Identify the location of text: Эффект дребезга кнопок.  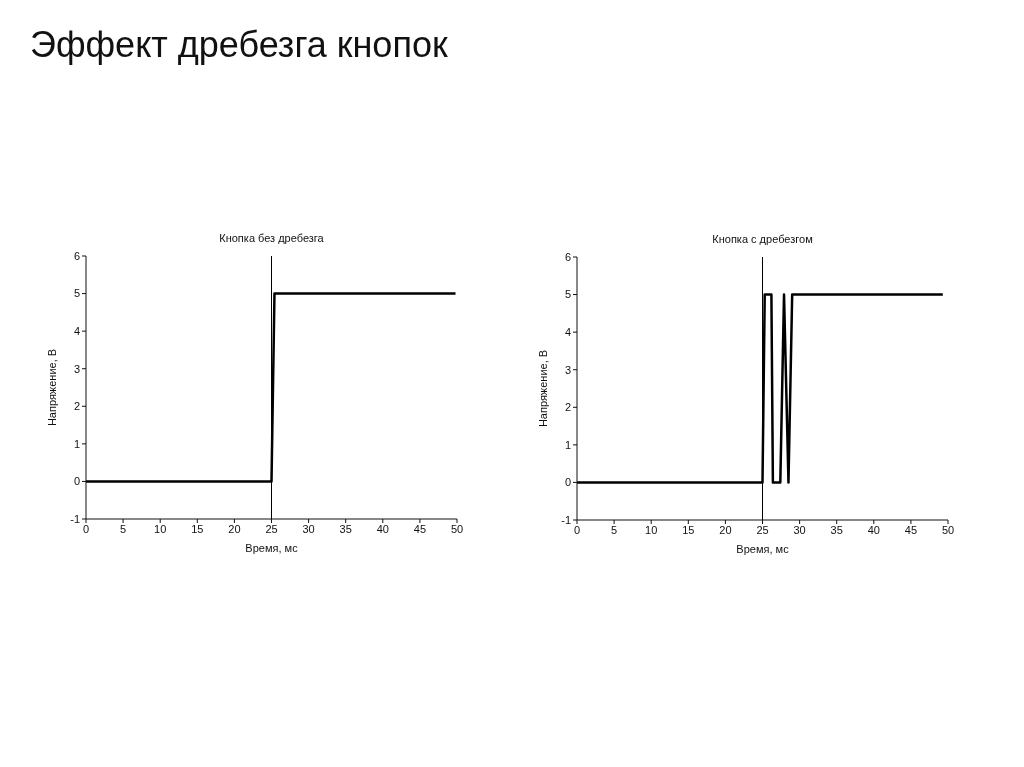
(239, 45).